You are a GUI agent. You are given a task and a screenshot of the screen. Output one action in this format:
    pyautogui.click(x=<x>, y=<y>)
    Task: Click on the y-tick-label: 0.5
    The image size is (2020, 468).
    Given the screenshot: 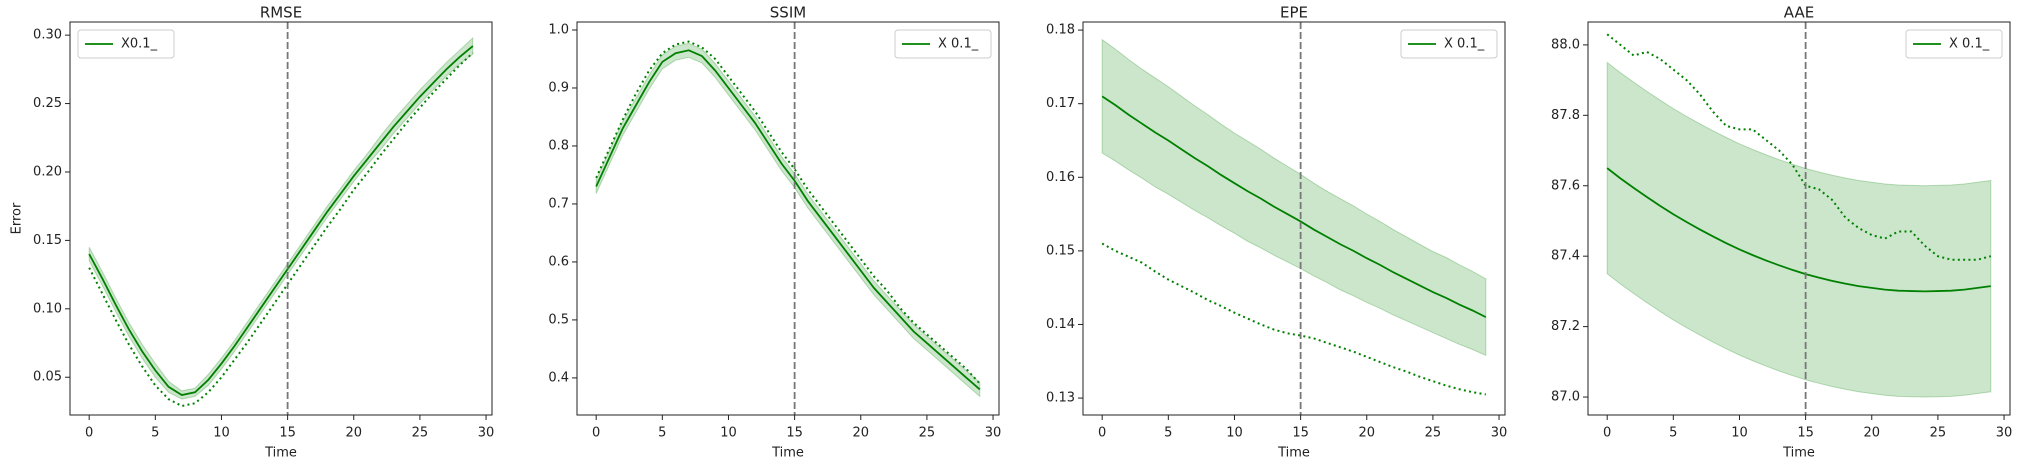 What is the action you would take?
    pyautogui.click(x=558, y=319)
    